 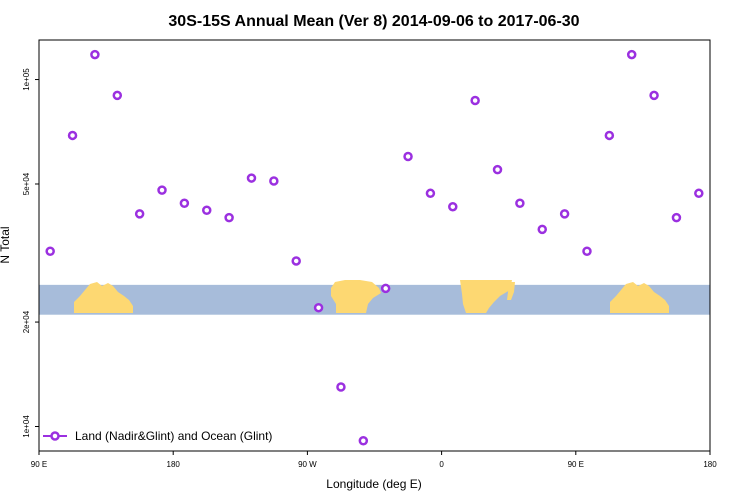 I want to click on y-axis: 1e+04 2e+04 5e+04 1e+05, so click(x=30, y=253).